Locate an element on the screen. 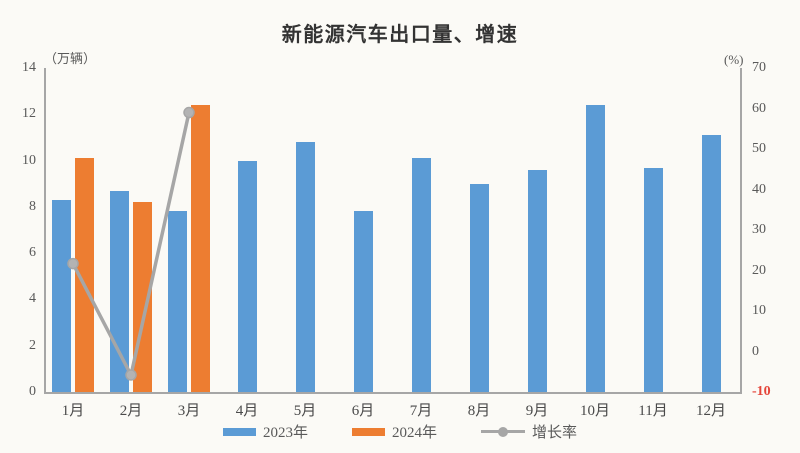  legend-item-2023年: 2023年 is located at coordinates (265, 431).